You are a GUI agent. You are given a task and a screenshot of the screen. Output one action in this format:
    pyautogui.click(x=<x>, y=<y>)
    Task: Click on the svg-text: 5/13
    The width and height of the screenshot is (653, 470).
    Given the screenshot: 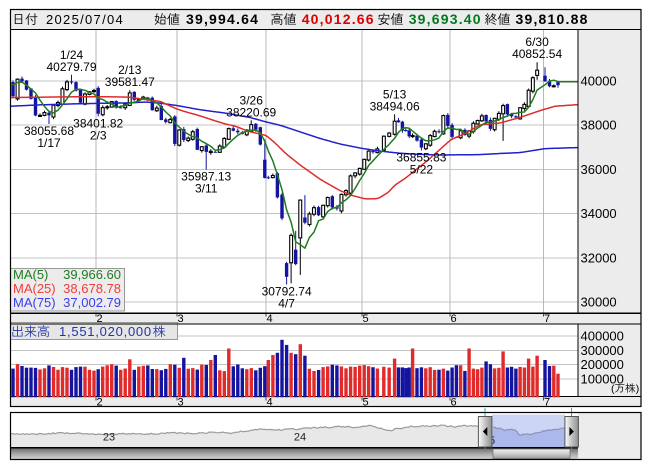 What is the action you would take?
    pyautogui.click(x=395, y=94)
    